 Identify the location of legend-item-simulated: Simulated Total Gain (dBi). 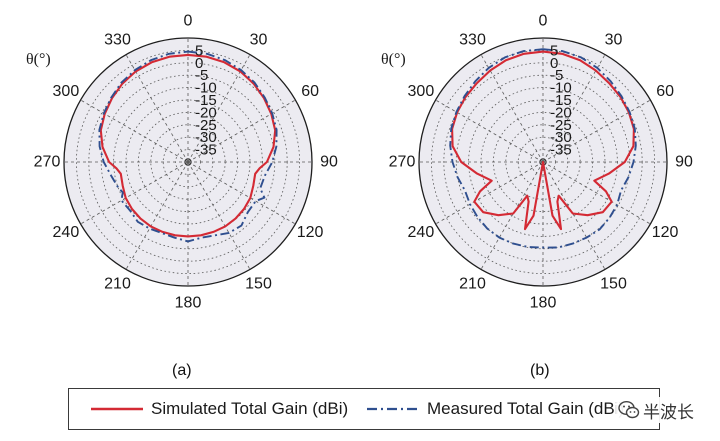
(219, 409).